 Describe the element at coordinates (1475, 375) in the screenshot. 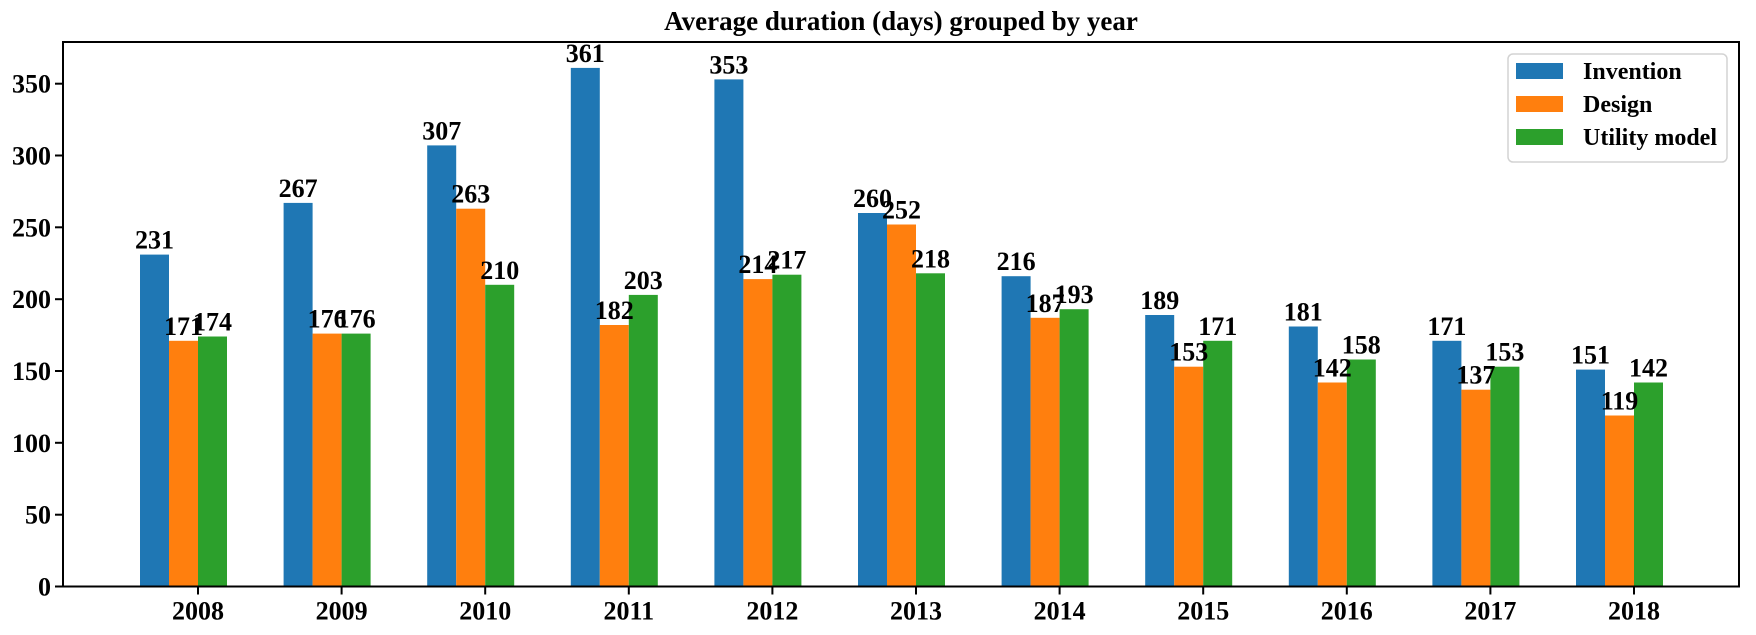

I see `value-label-design-2017: 137` at that location.